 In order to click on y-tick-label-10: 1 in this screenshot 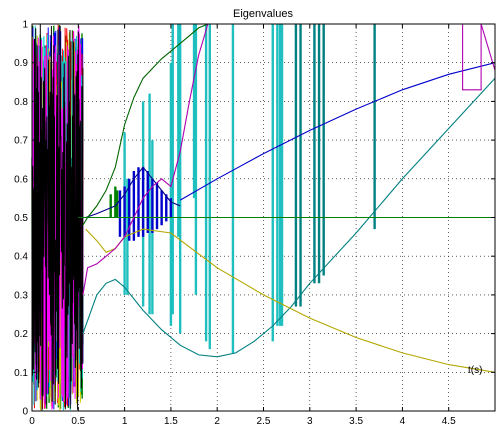, I will do `click(25, 25)`.